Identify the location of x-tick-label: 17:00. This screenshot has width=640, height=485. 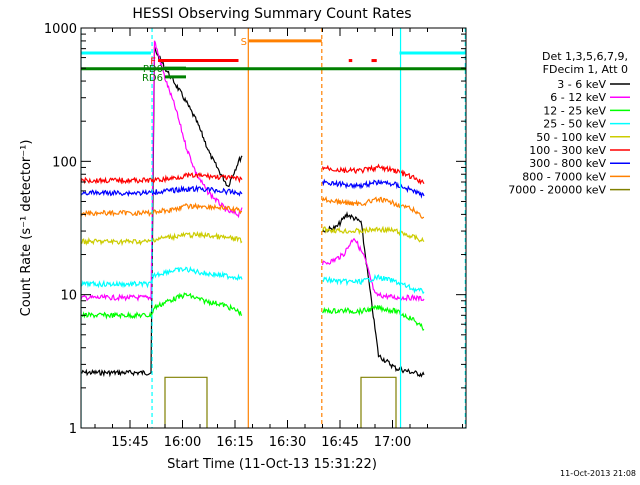
(392, 442).